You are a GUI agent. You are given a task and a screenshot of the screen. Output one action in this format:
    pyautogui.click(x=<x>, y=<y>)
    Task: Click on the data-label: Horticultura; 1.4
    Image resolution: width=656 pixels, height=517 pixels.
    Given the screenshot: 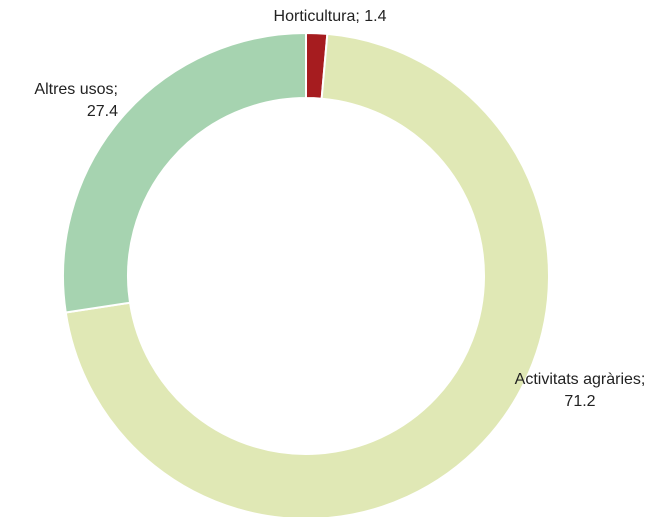 What is the action you would take?
    pyautogui.click(x=330, y=16)
    